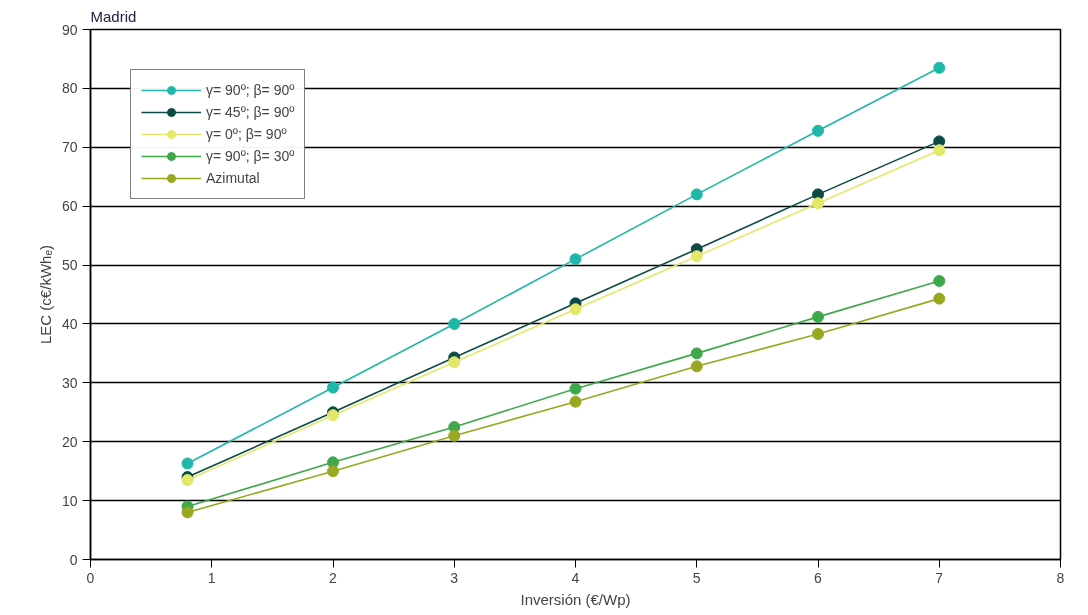  Describe the element at coordinates (211, 577) in the screenshot. I see `x-tick-label: 1` at that location.